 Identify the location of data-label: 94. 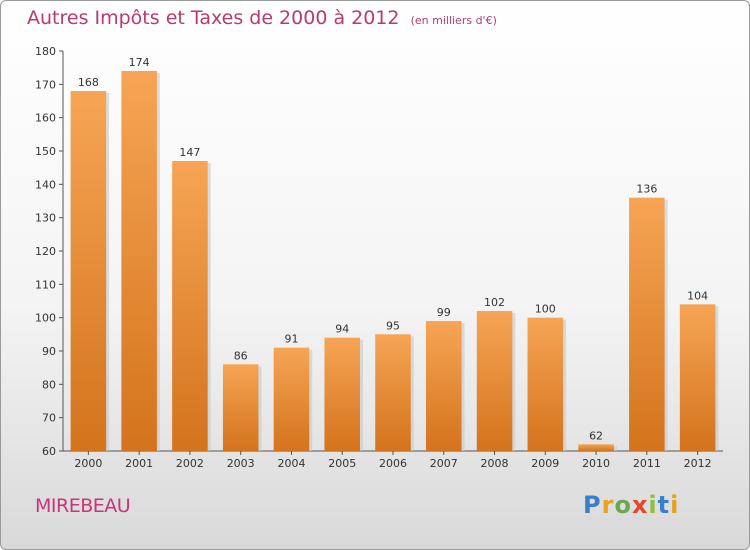
(342, 329).